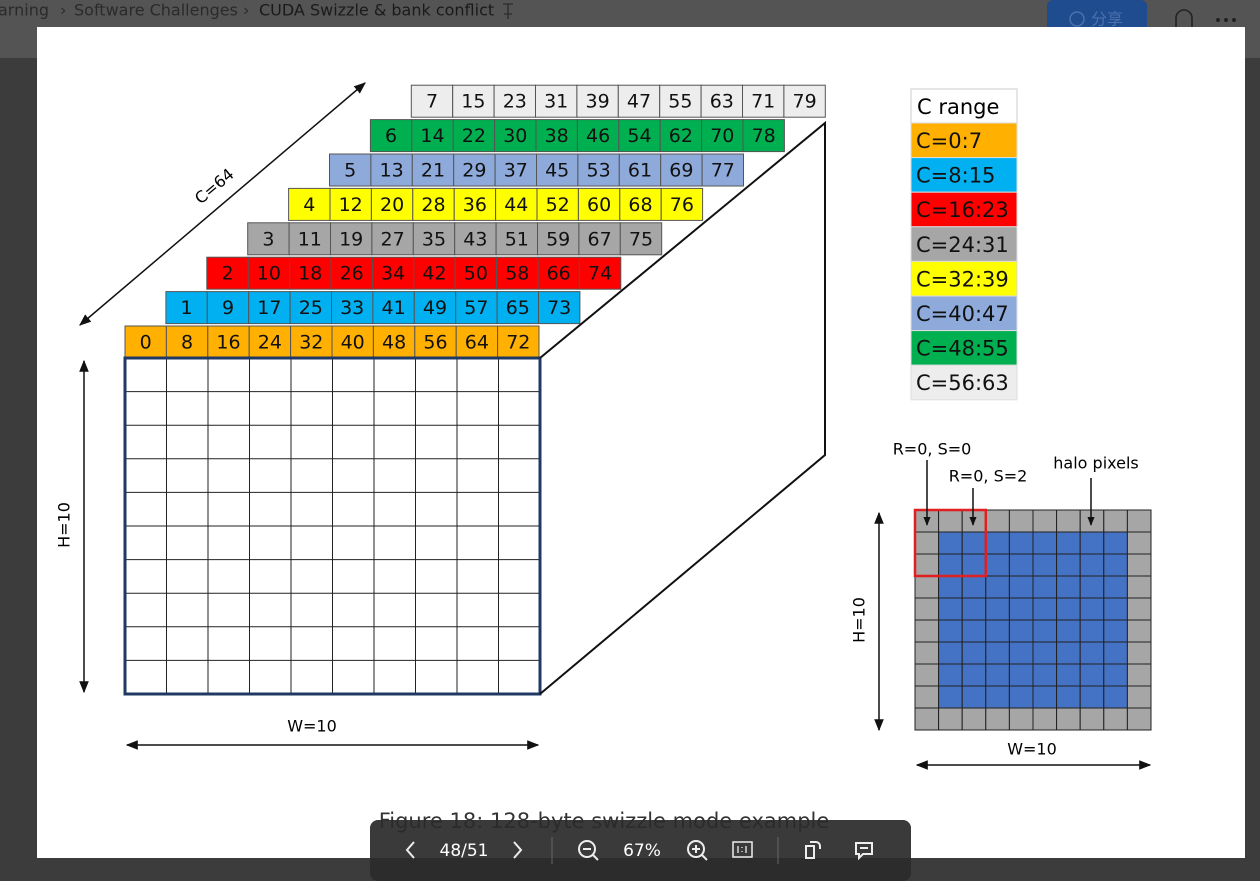  I want to click on channel-index: 49, so click(435, 308).